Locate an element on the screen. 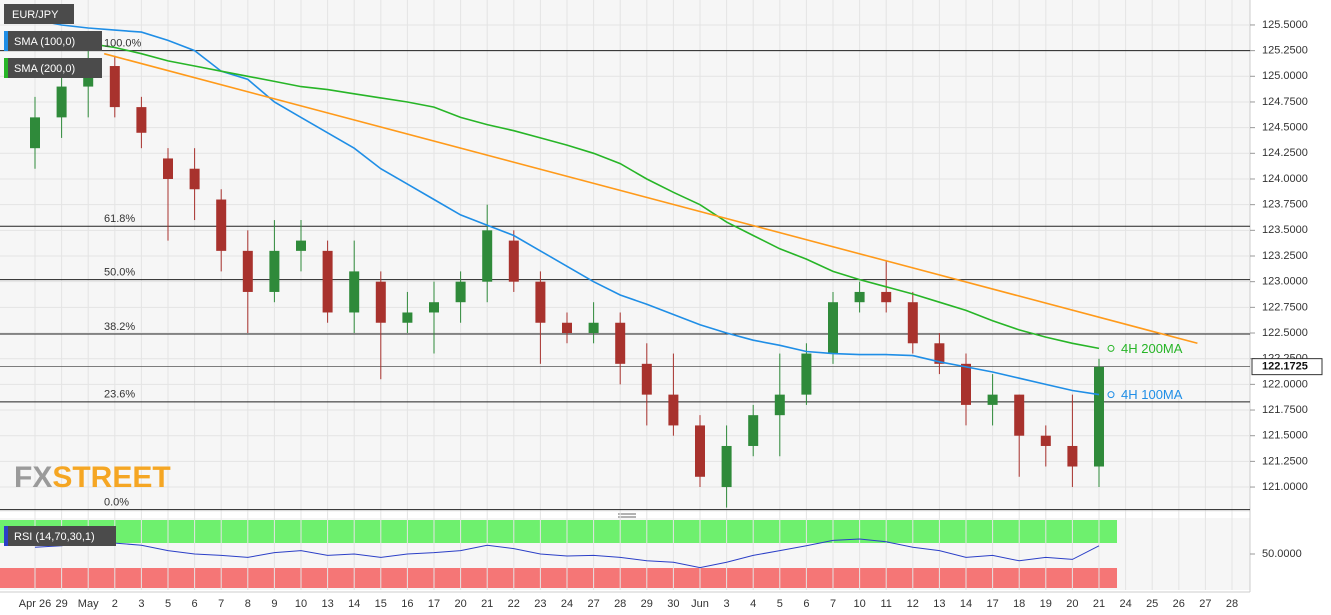  x-tick-label: 20 is located at coordinates (460, 604).